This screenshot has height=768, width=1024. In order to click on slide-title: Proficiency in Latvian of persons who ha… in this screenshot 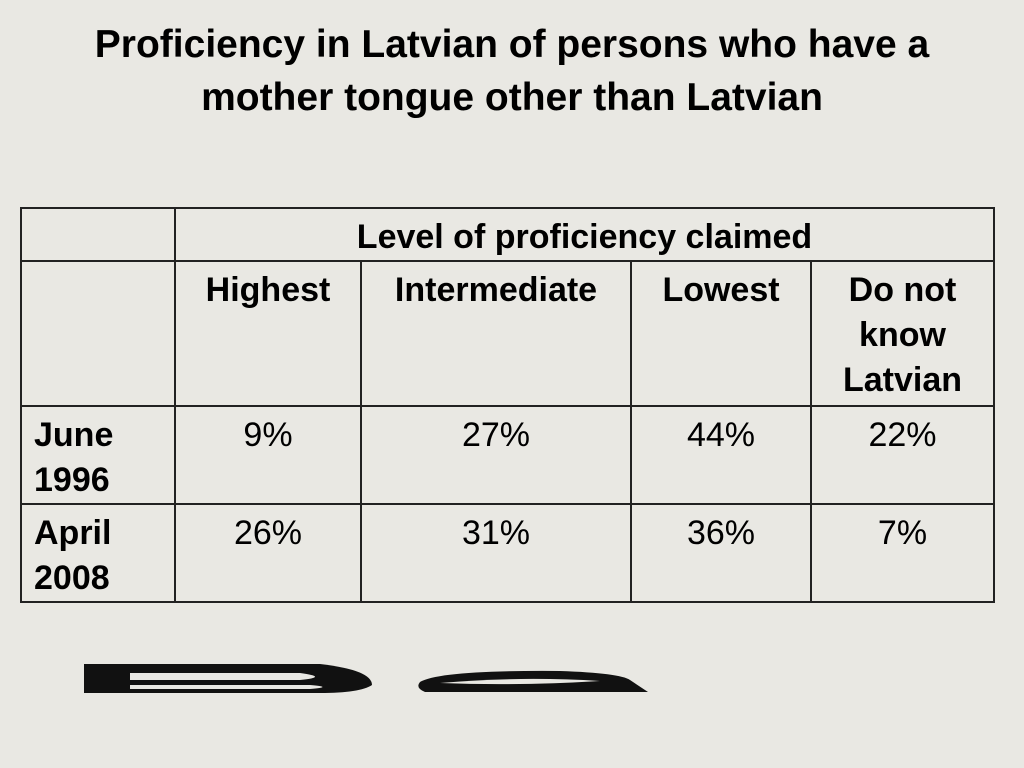, I will do `click(512, 71)`.